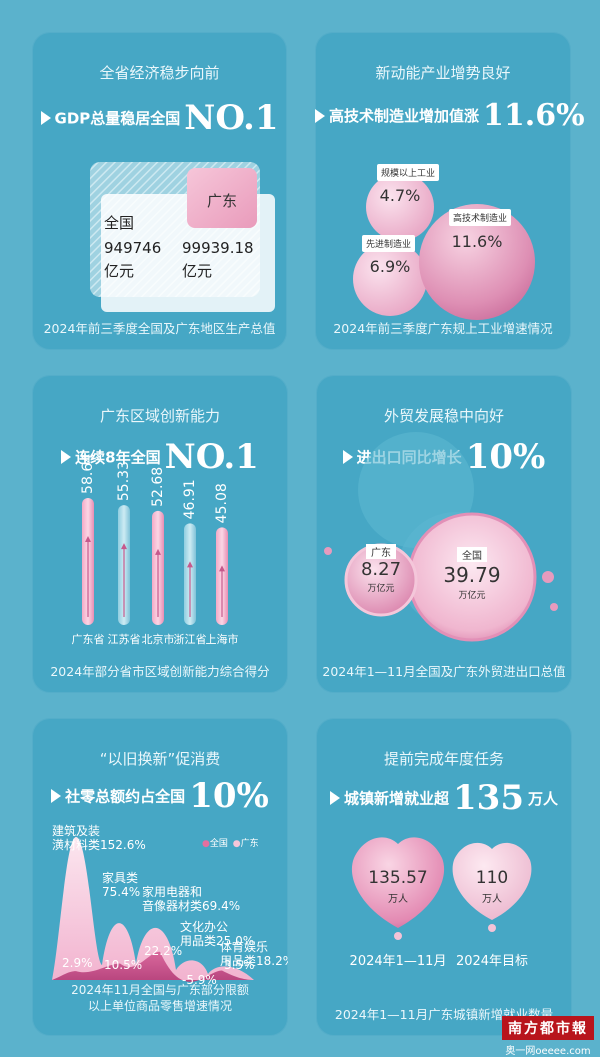 Image resolution: width=600 pixels, height=1057 pixels. What do you see at coordinates (249, 844) in the screenshot?
I see `legend-guangdong: 广东` at bounding box center [249, 844].